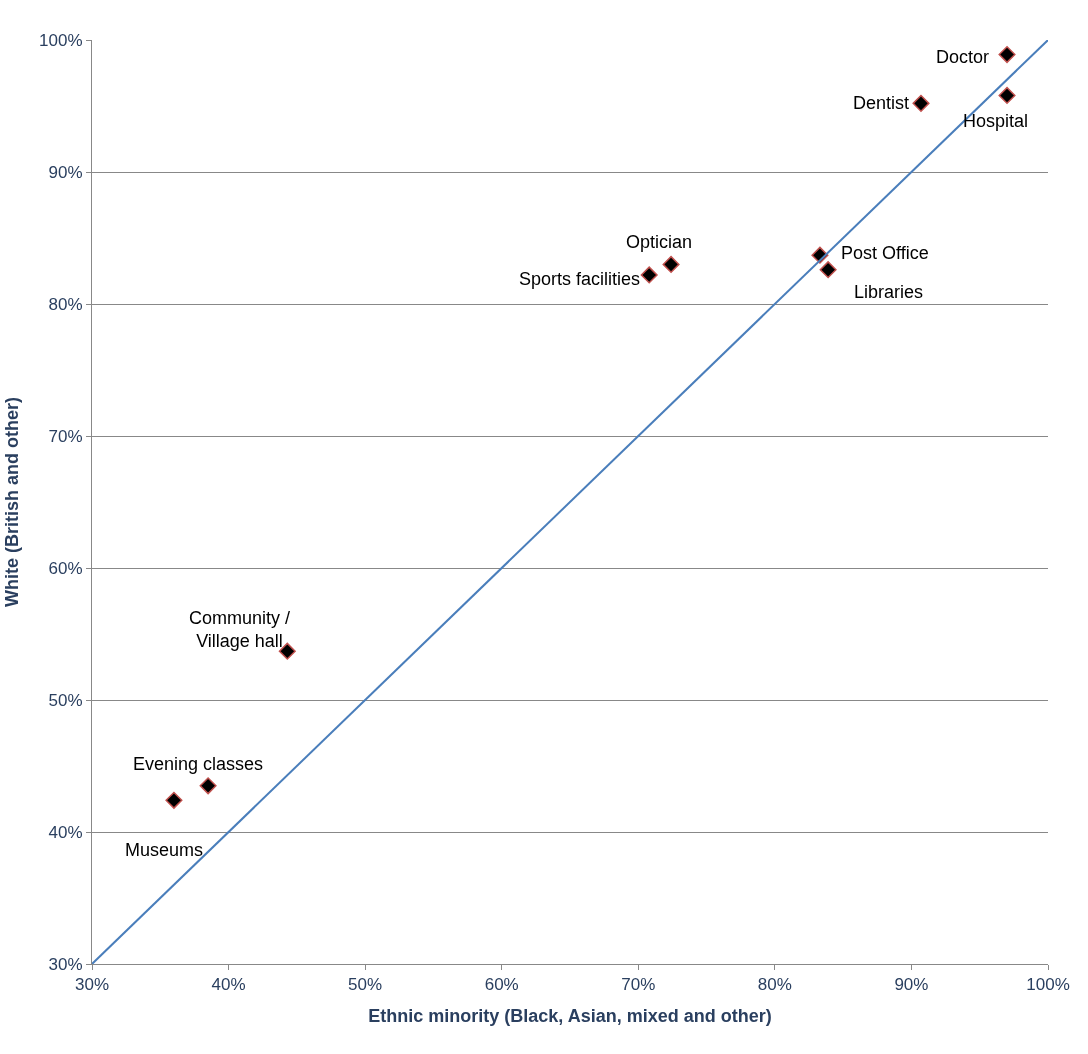 The width and height of the screenshot is (1088, 1054). Describe the element at coordinates (12, 502) in the screenshot. I see `y-axis-title: White (British and other)` at that location.